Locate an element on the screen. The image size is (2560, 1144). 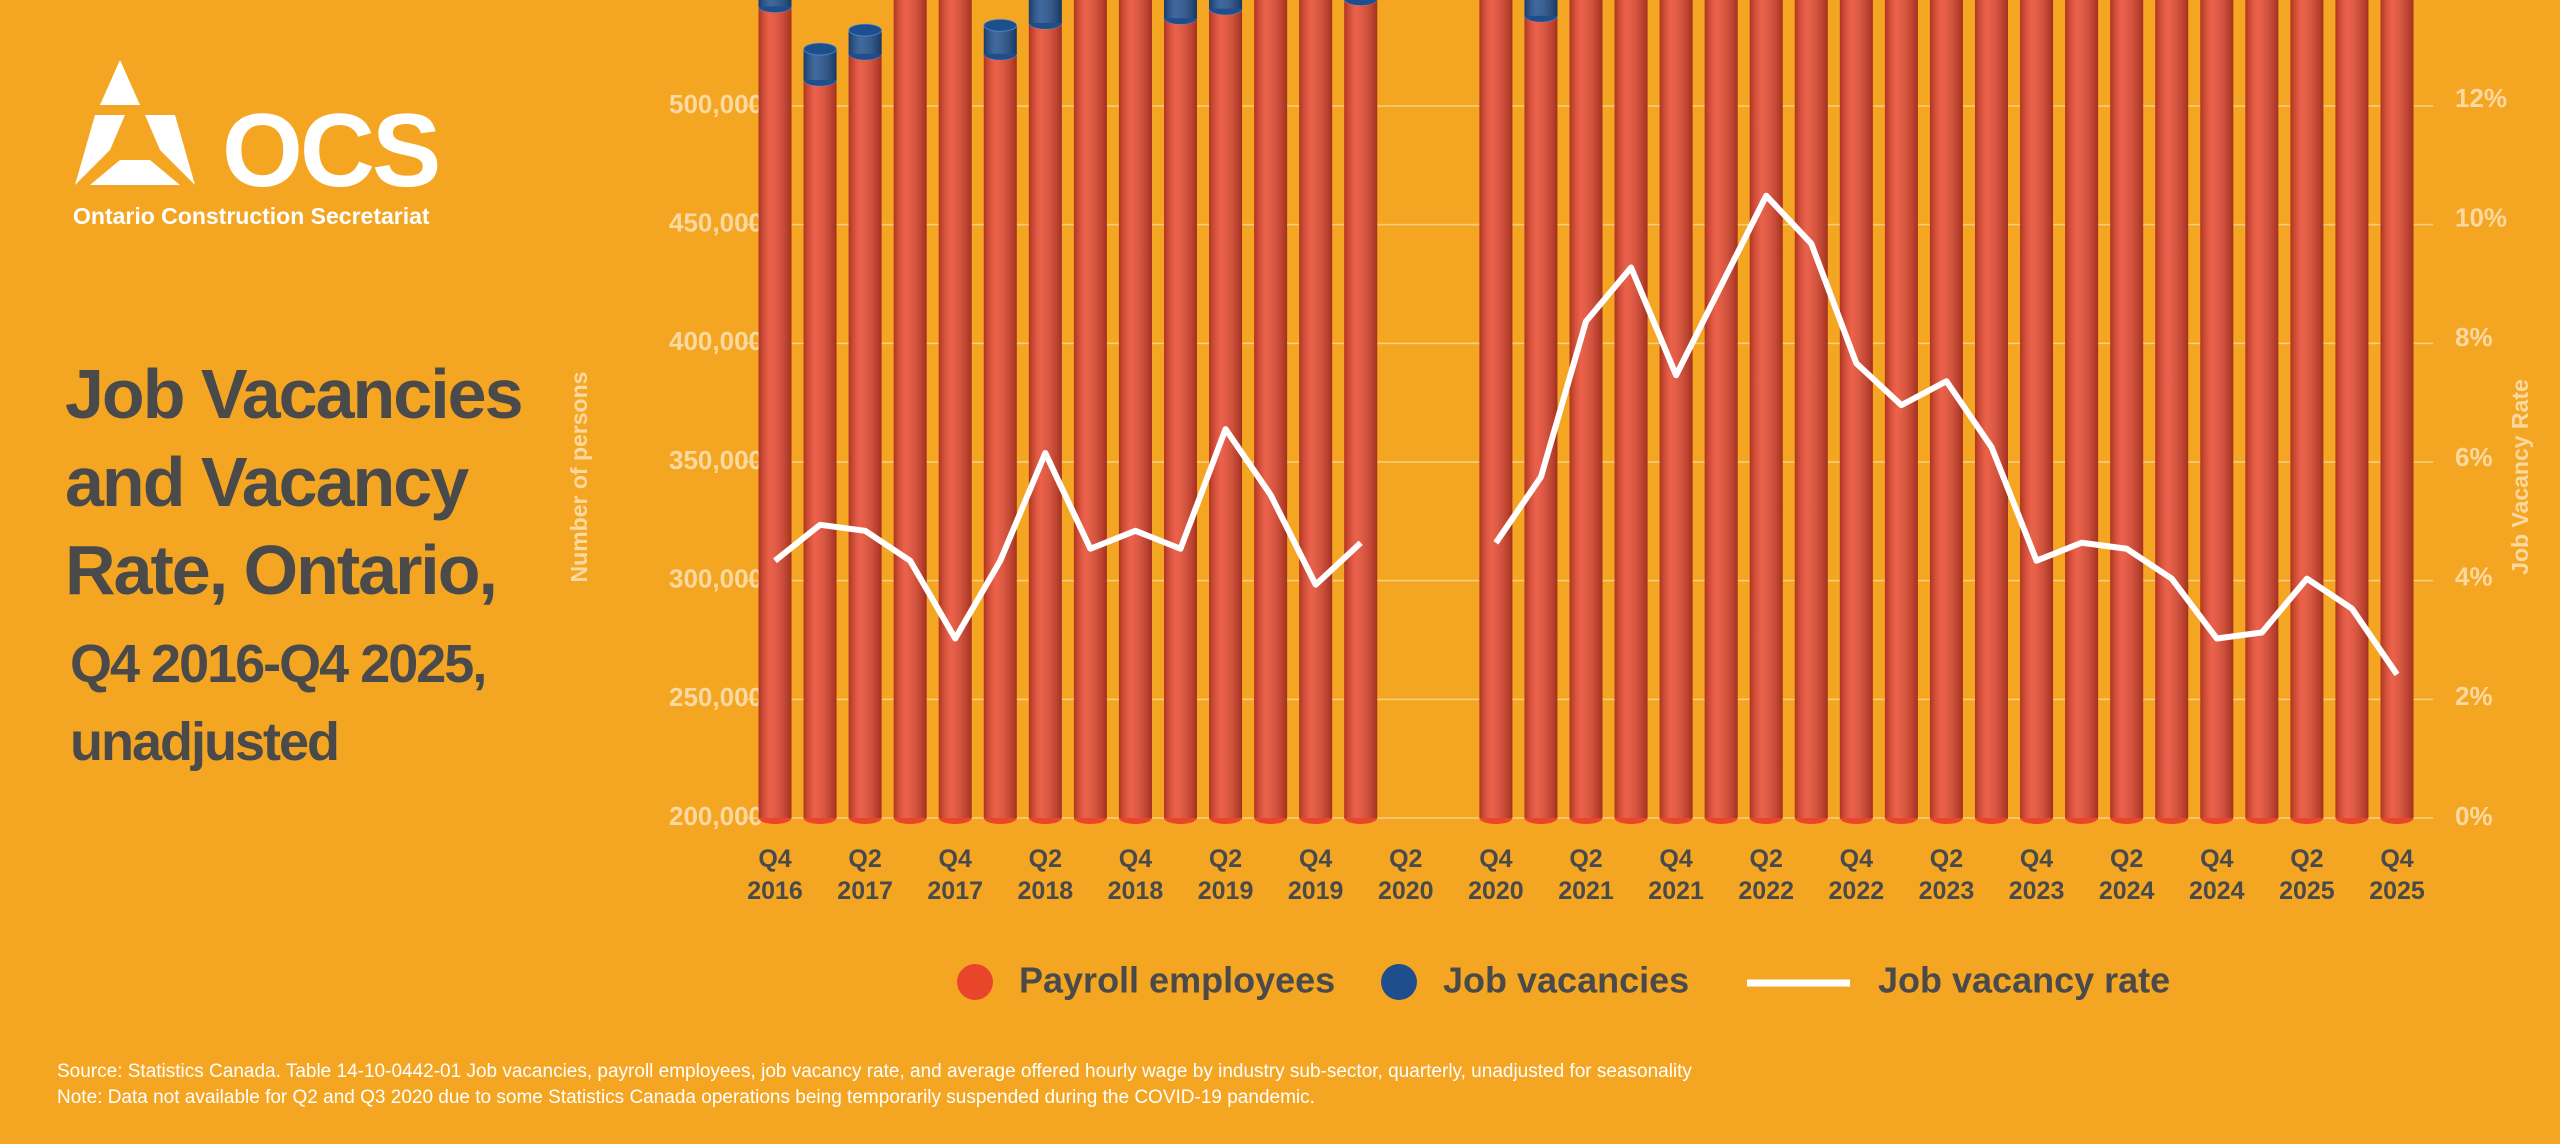
logo-subtitle: Ontario Construction Secretariat is located at coordinates (251, 216).